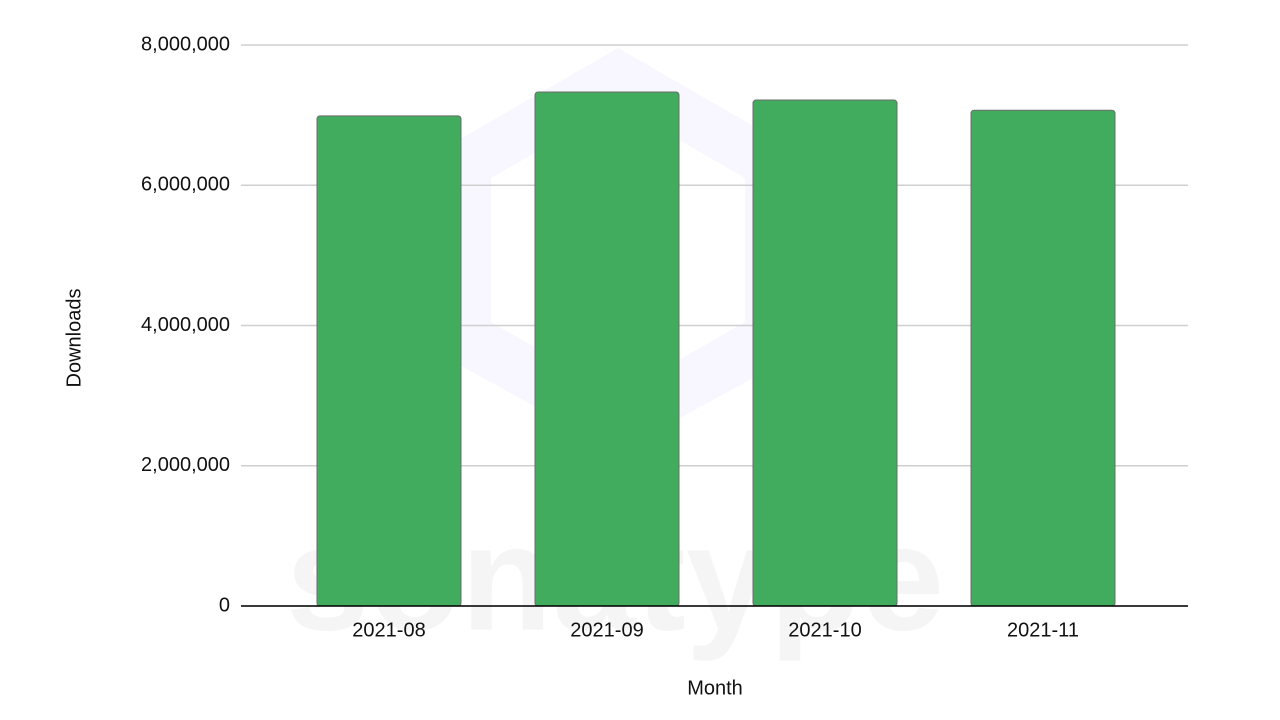  I want to click on y-tick-label: 0, so click(224, 605).